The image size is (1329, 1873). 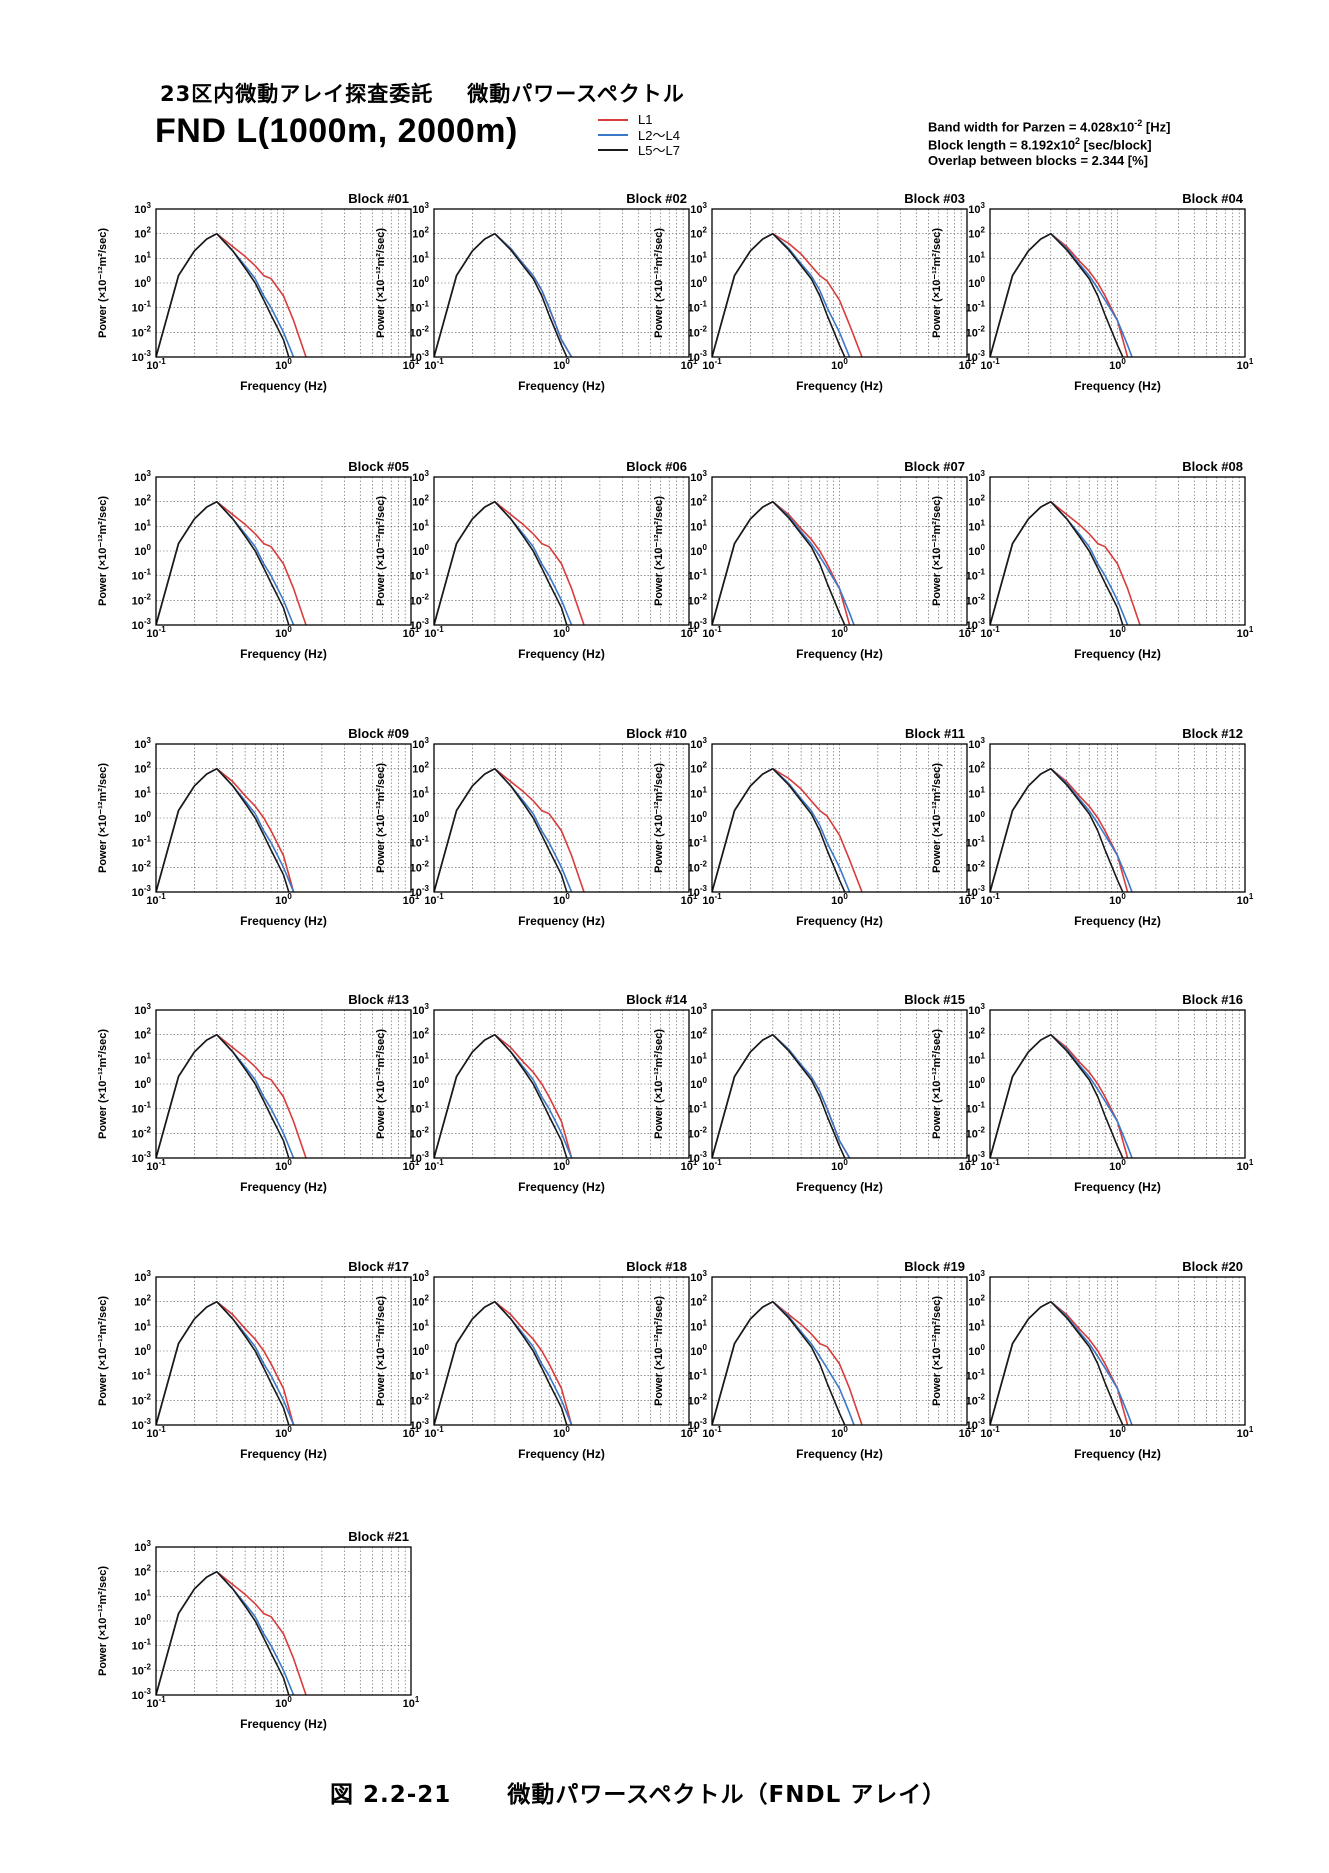 What do you see at coordinates (639, 119) in the screenshot?
I see `legend-item-l1: L1` at bounding box center [639, 119].